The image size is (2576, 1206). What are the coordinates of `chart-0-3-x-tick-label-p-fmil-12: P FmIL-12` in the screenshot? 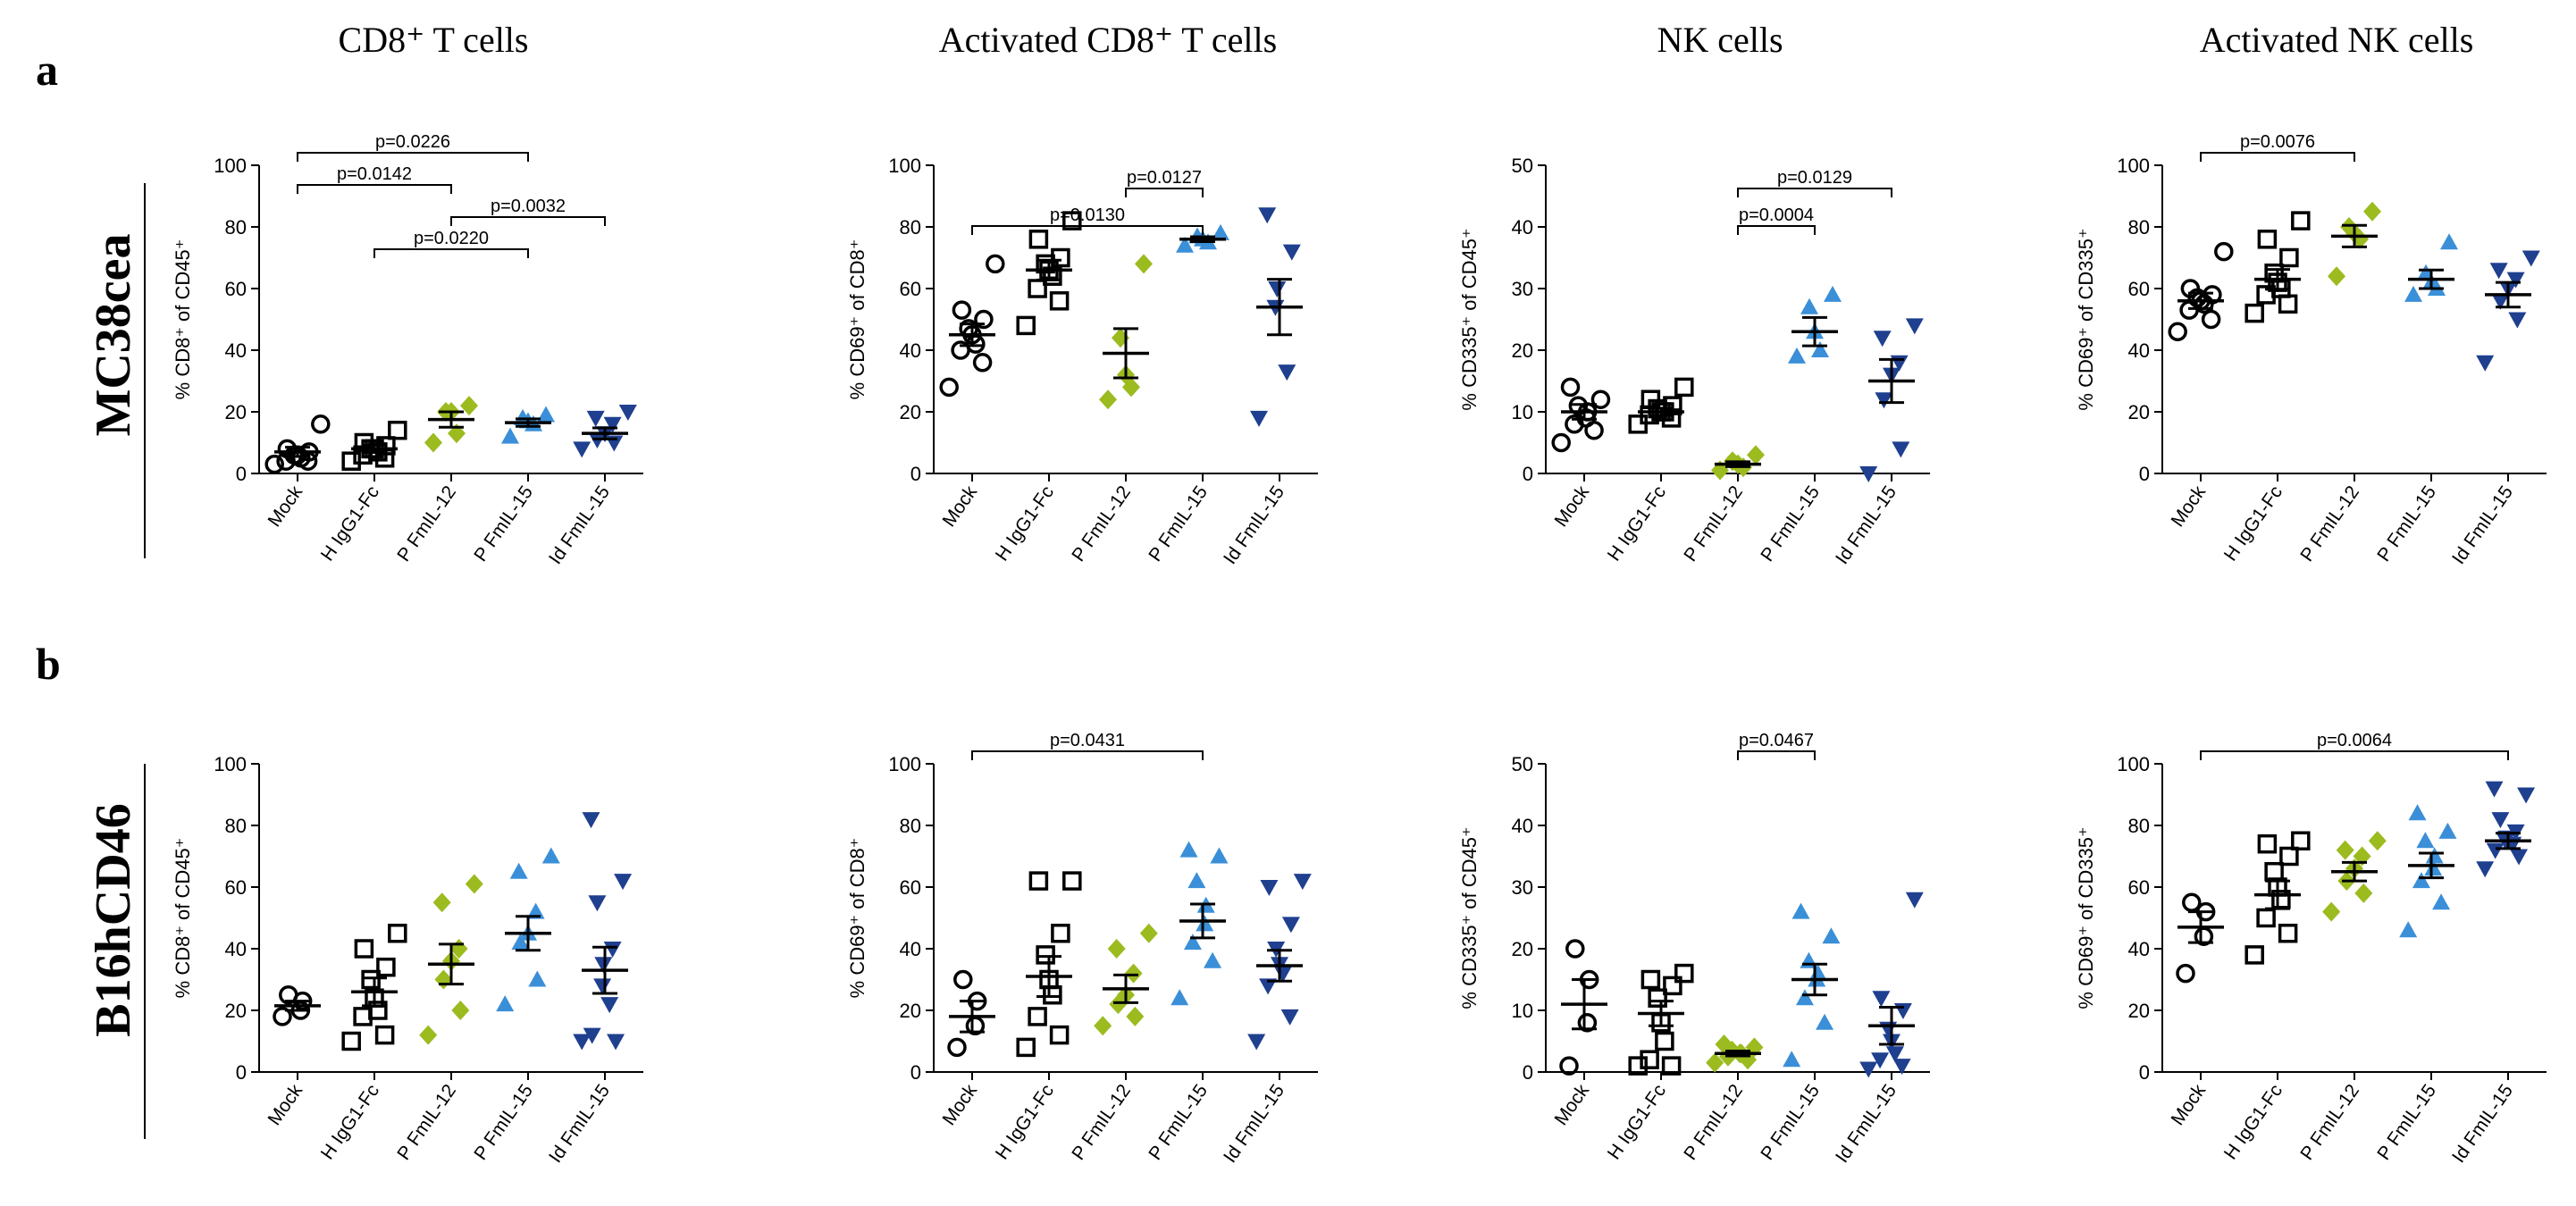 It's located at (2329, 523).